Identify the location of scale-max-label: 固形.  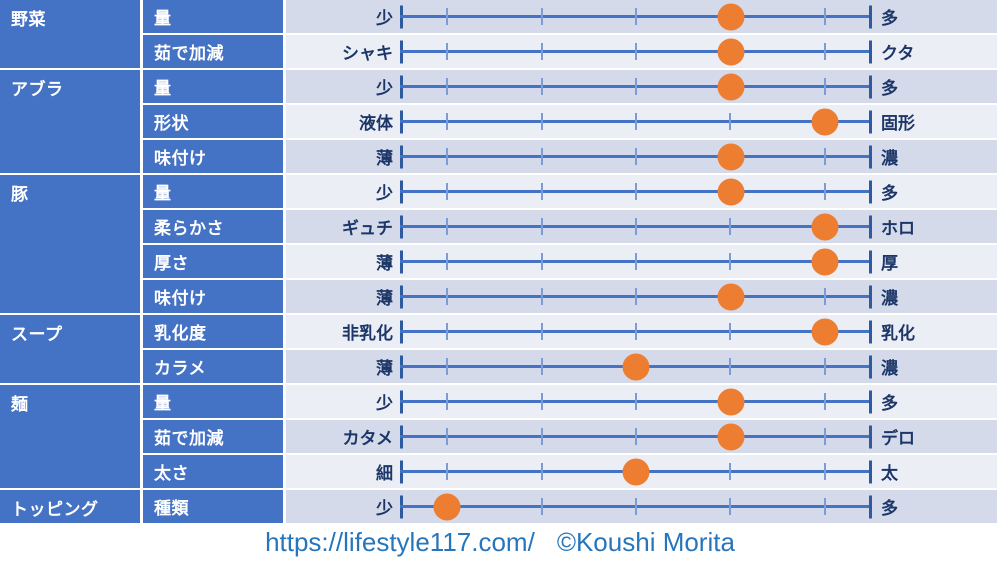
(898, 123).